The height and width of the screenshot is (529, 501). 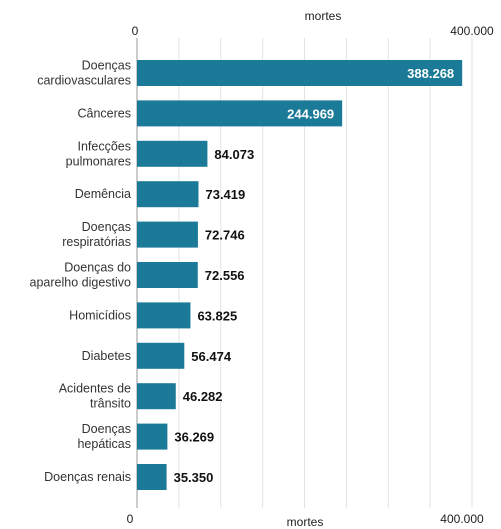 What do you see at coordinates (211, 356) in the screenshot?
I see `value-label: 56.474` at bounding box center [211, 356].